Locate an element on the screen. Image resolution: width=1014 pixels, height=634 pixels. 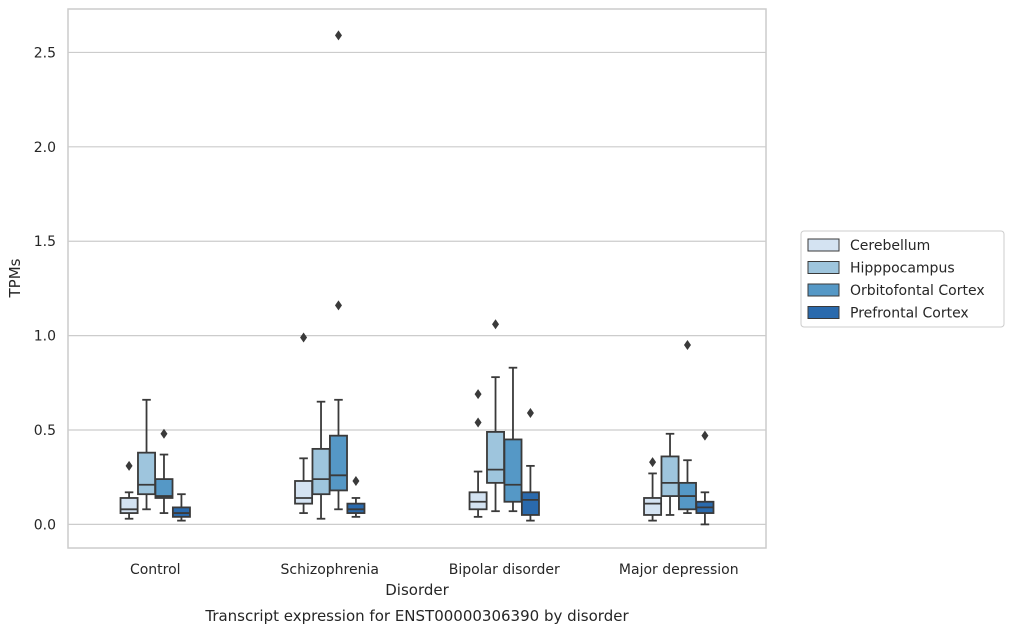
y-tick-label: 2.0 is located at coordinates (45, 148).